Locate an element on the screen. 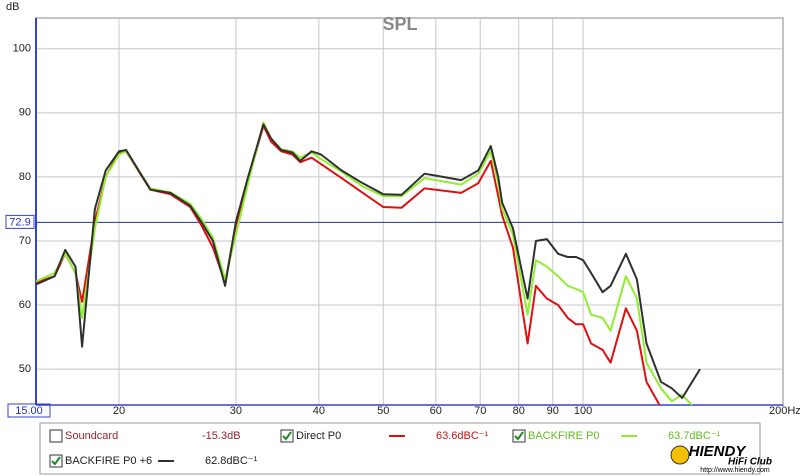 The height and width of the screenshot is (476, 800). y-tick-label: 80 is located at coordinates (25, 177).